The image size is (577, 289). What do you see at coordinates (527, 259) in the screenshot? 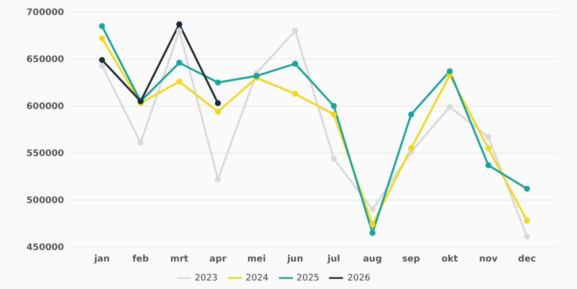
I see `x-tick-label: dec` at bounding box center [527, 259].